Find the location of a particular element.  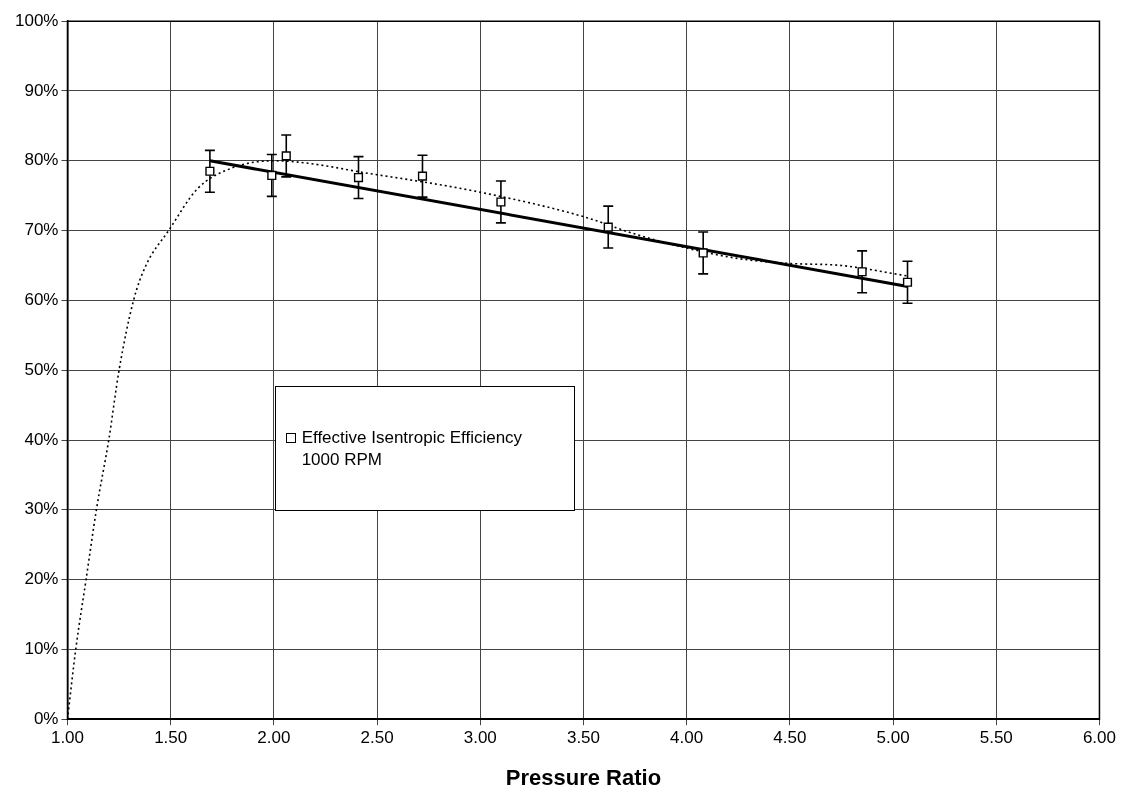

y-tick-label: 90% is located at coordinates (41, 90).